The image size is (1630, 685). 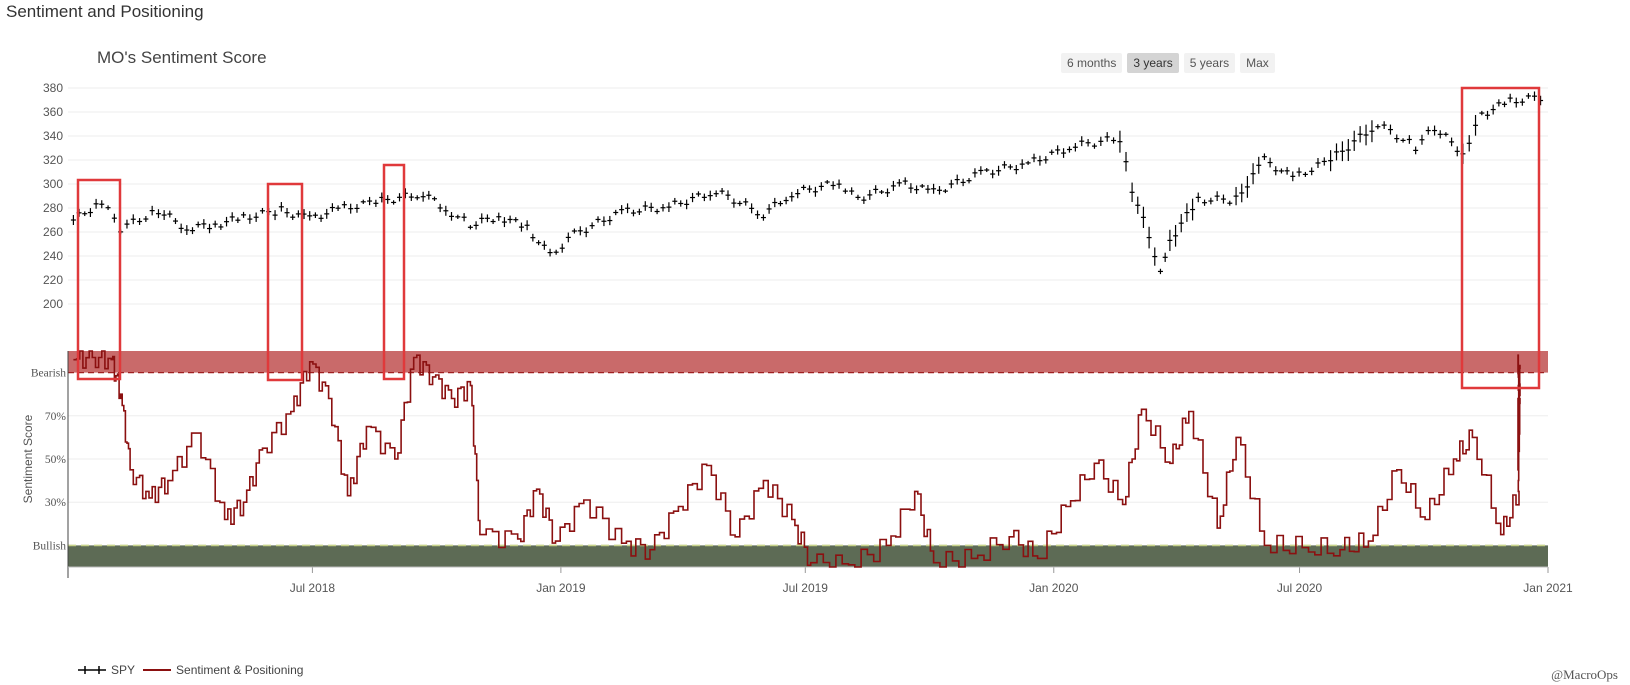 What do you see at coordinates (1209, 63) in the screenshot?
I see `range-5-years-button: 5 years` at bounding box center [1209, 63].